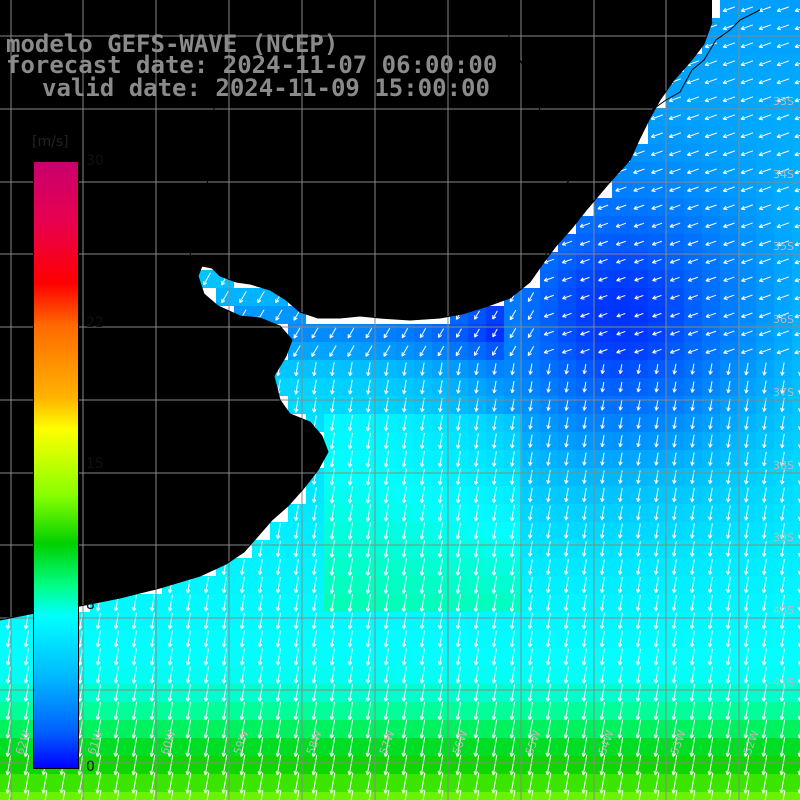  I want to click on lat-label: 37S, so click(783, 392).